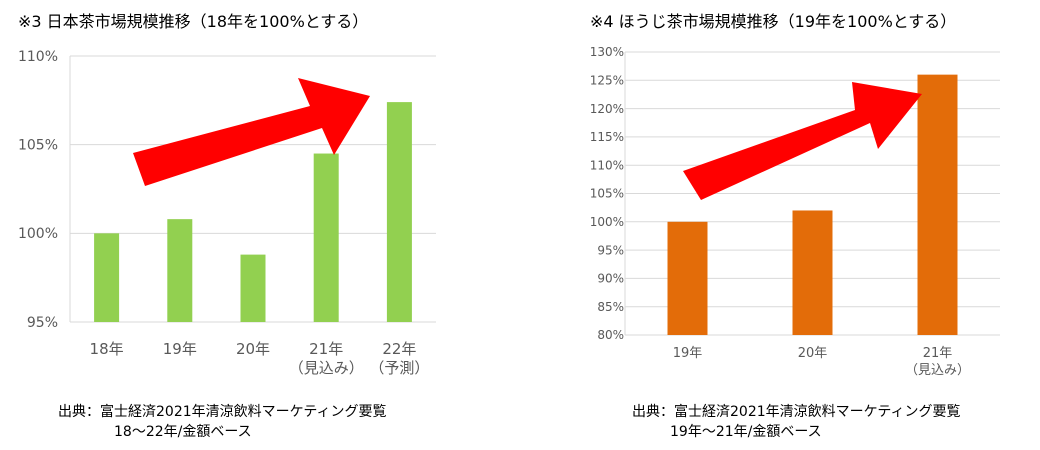  I want to click on y-tick-label: 85%, so click(610, 307).